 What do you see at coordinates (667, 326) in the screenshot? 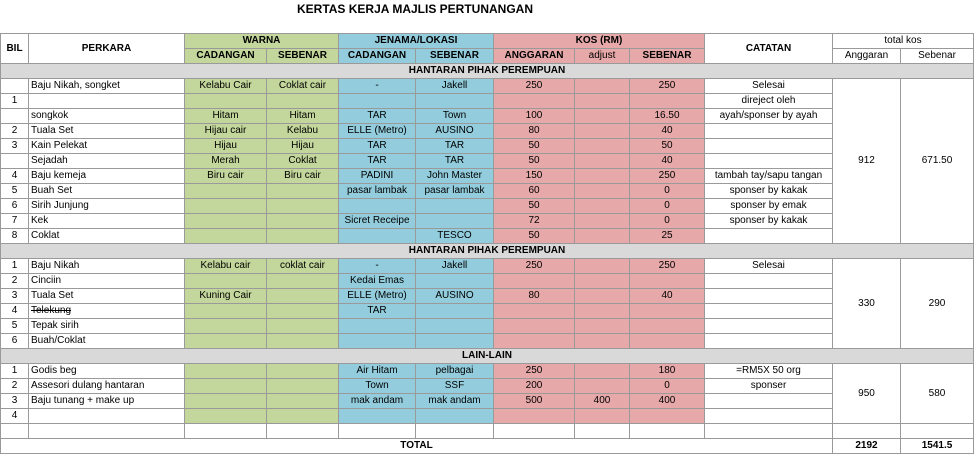
I see `row-kos-sebenar` at bounding box center [667, 326].